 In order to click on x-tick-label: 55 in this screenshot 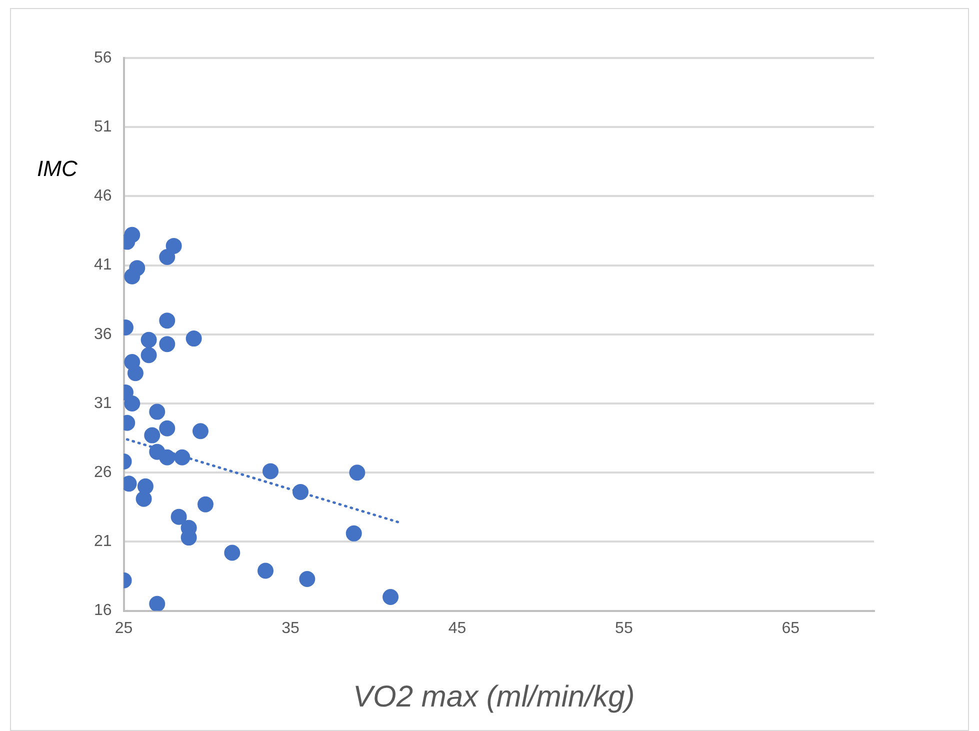, I will do `click(624, 628)`.